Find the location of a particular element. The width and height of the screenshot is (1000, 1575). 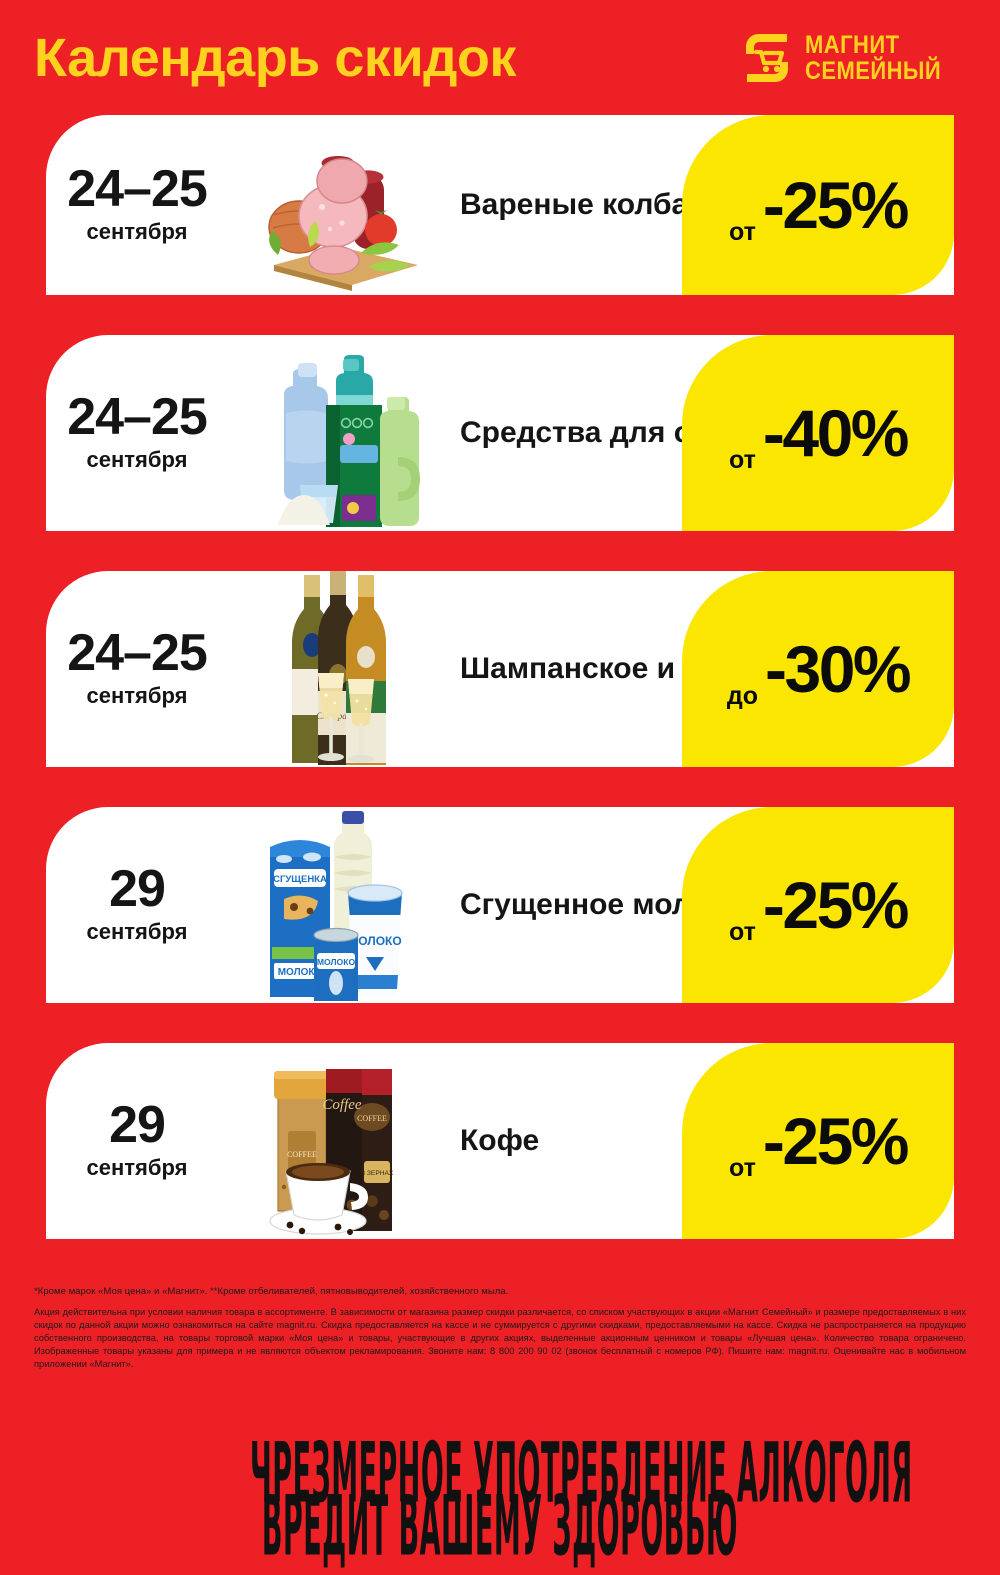

discount-value: -40% is located at coordinates (836, 433).